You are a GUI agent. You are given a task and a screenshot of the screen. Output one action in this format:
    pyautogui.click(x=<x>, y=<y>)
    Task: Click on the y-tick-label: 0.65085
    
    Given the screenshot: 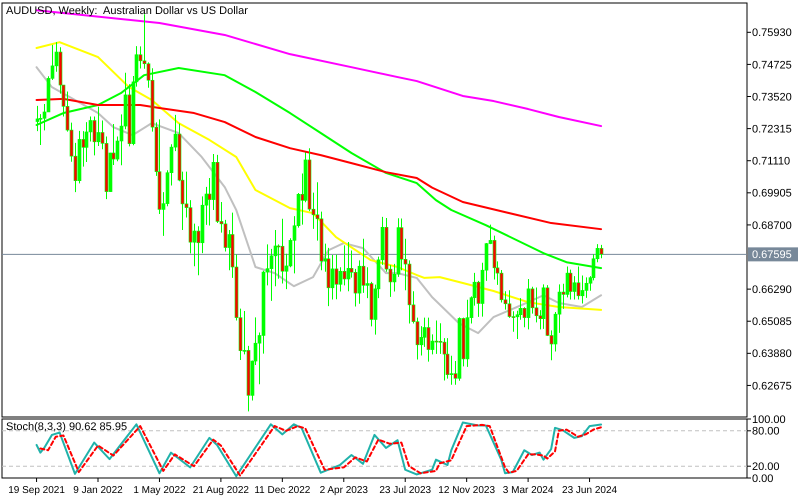 What is the action you would take?
    pyautogui.click(x=772, y=322)
    